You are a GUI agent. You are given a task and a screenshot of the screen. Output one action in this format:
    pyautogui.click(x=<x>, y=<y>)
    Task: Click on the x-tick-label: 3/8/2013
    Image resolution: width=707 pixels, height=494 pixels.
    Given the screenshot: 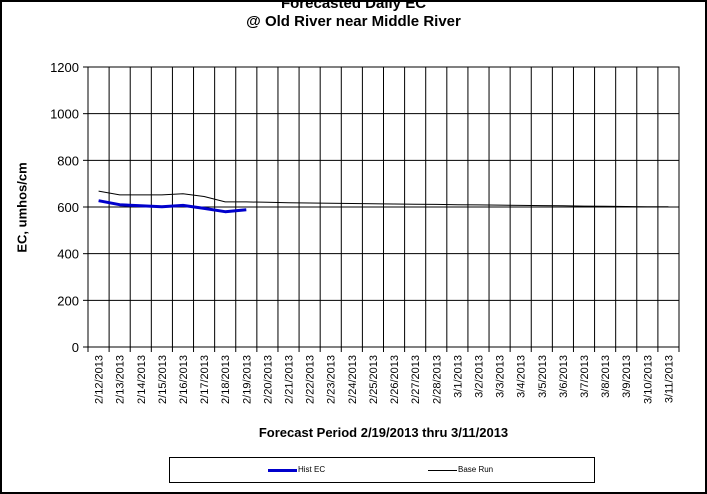 What is the action you would take?
    pyautogui.click(x=606, y=376)
    